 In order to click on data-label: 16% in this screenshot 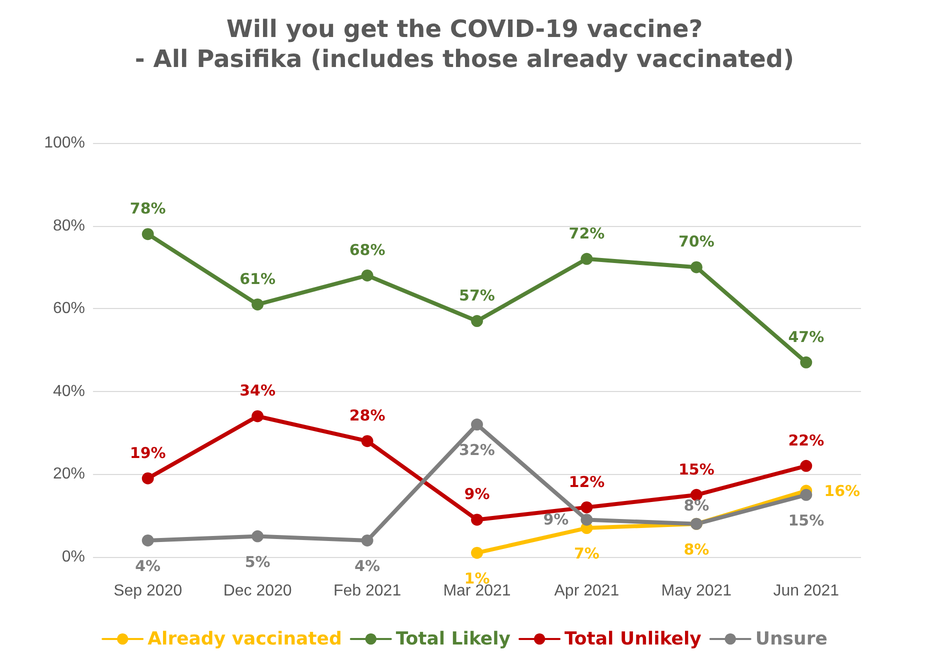, I will do `click(842, 491)`.